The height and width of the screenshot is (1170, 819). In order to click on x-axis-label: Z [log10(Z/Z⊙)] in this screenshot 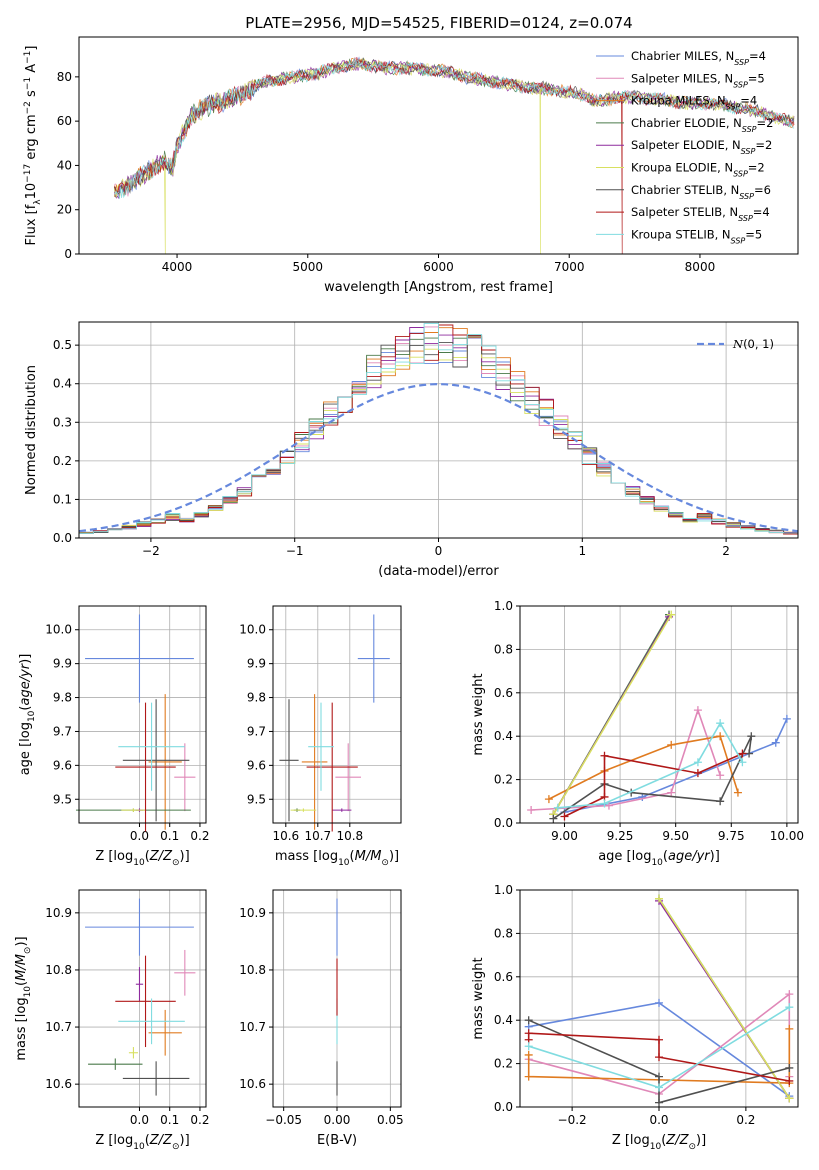, I will do `click(142, 1142)`.